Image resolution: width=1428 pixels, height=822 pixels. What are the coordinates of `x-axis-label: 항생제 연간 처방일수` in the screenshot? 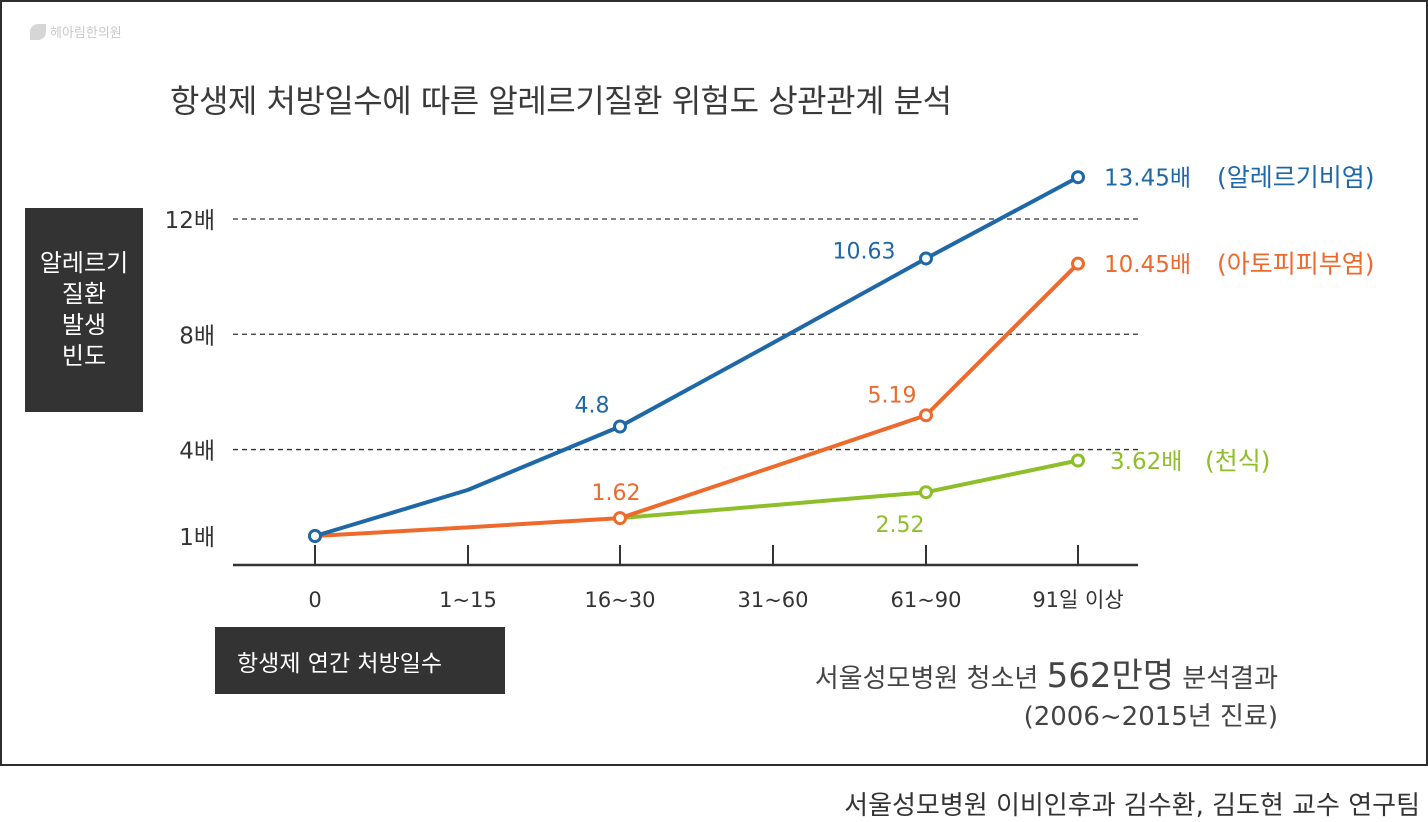 It's located at (340, 663).